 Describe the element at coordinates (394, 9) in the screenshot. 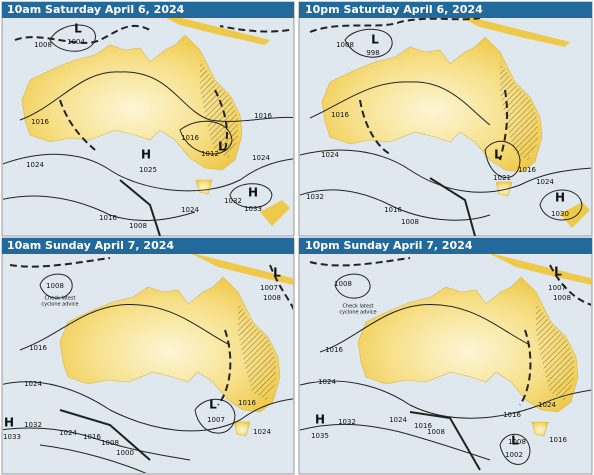

I see `panel-title: 10pm Saturday April 6, 2024` at that location.